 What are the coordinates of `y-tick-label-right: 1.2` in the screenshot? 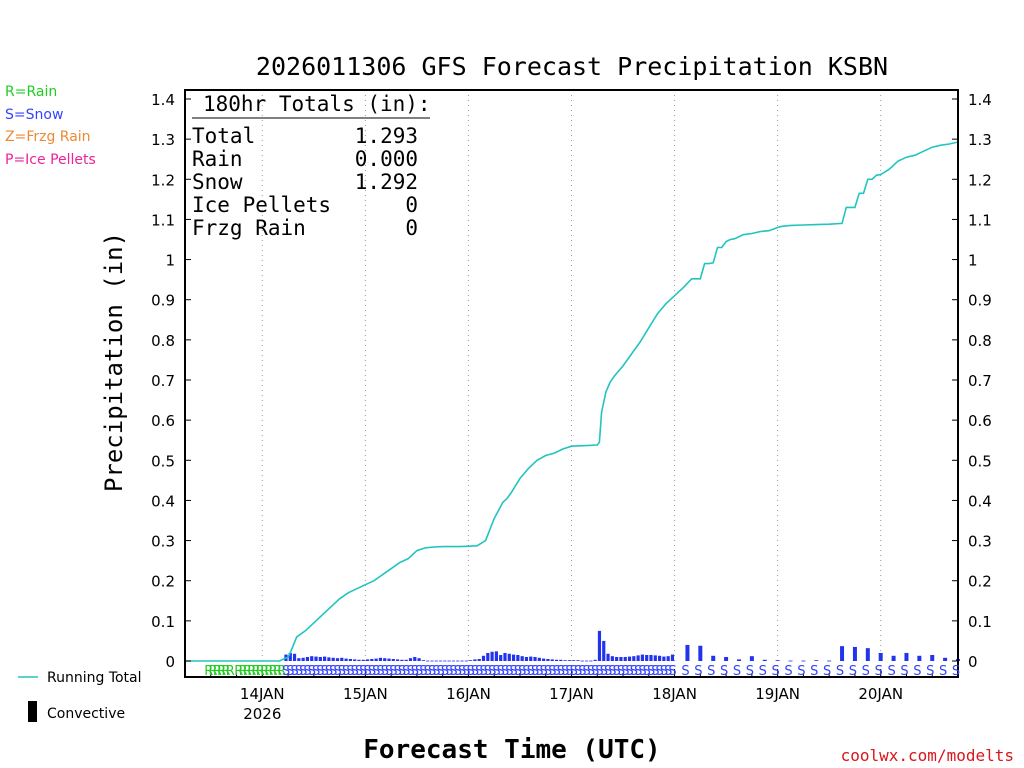 It's located at (980, 180).